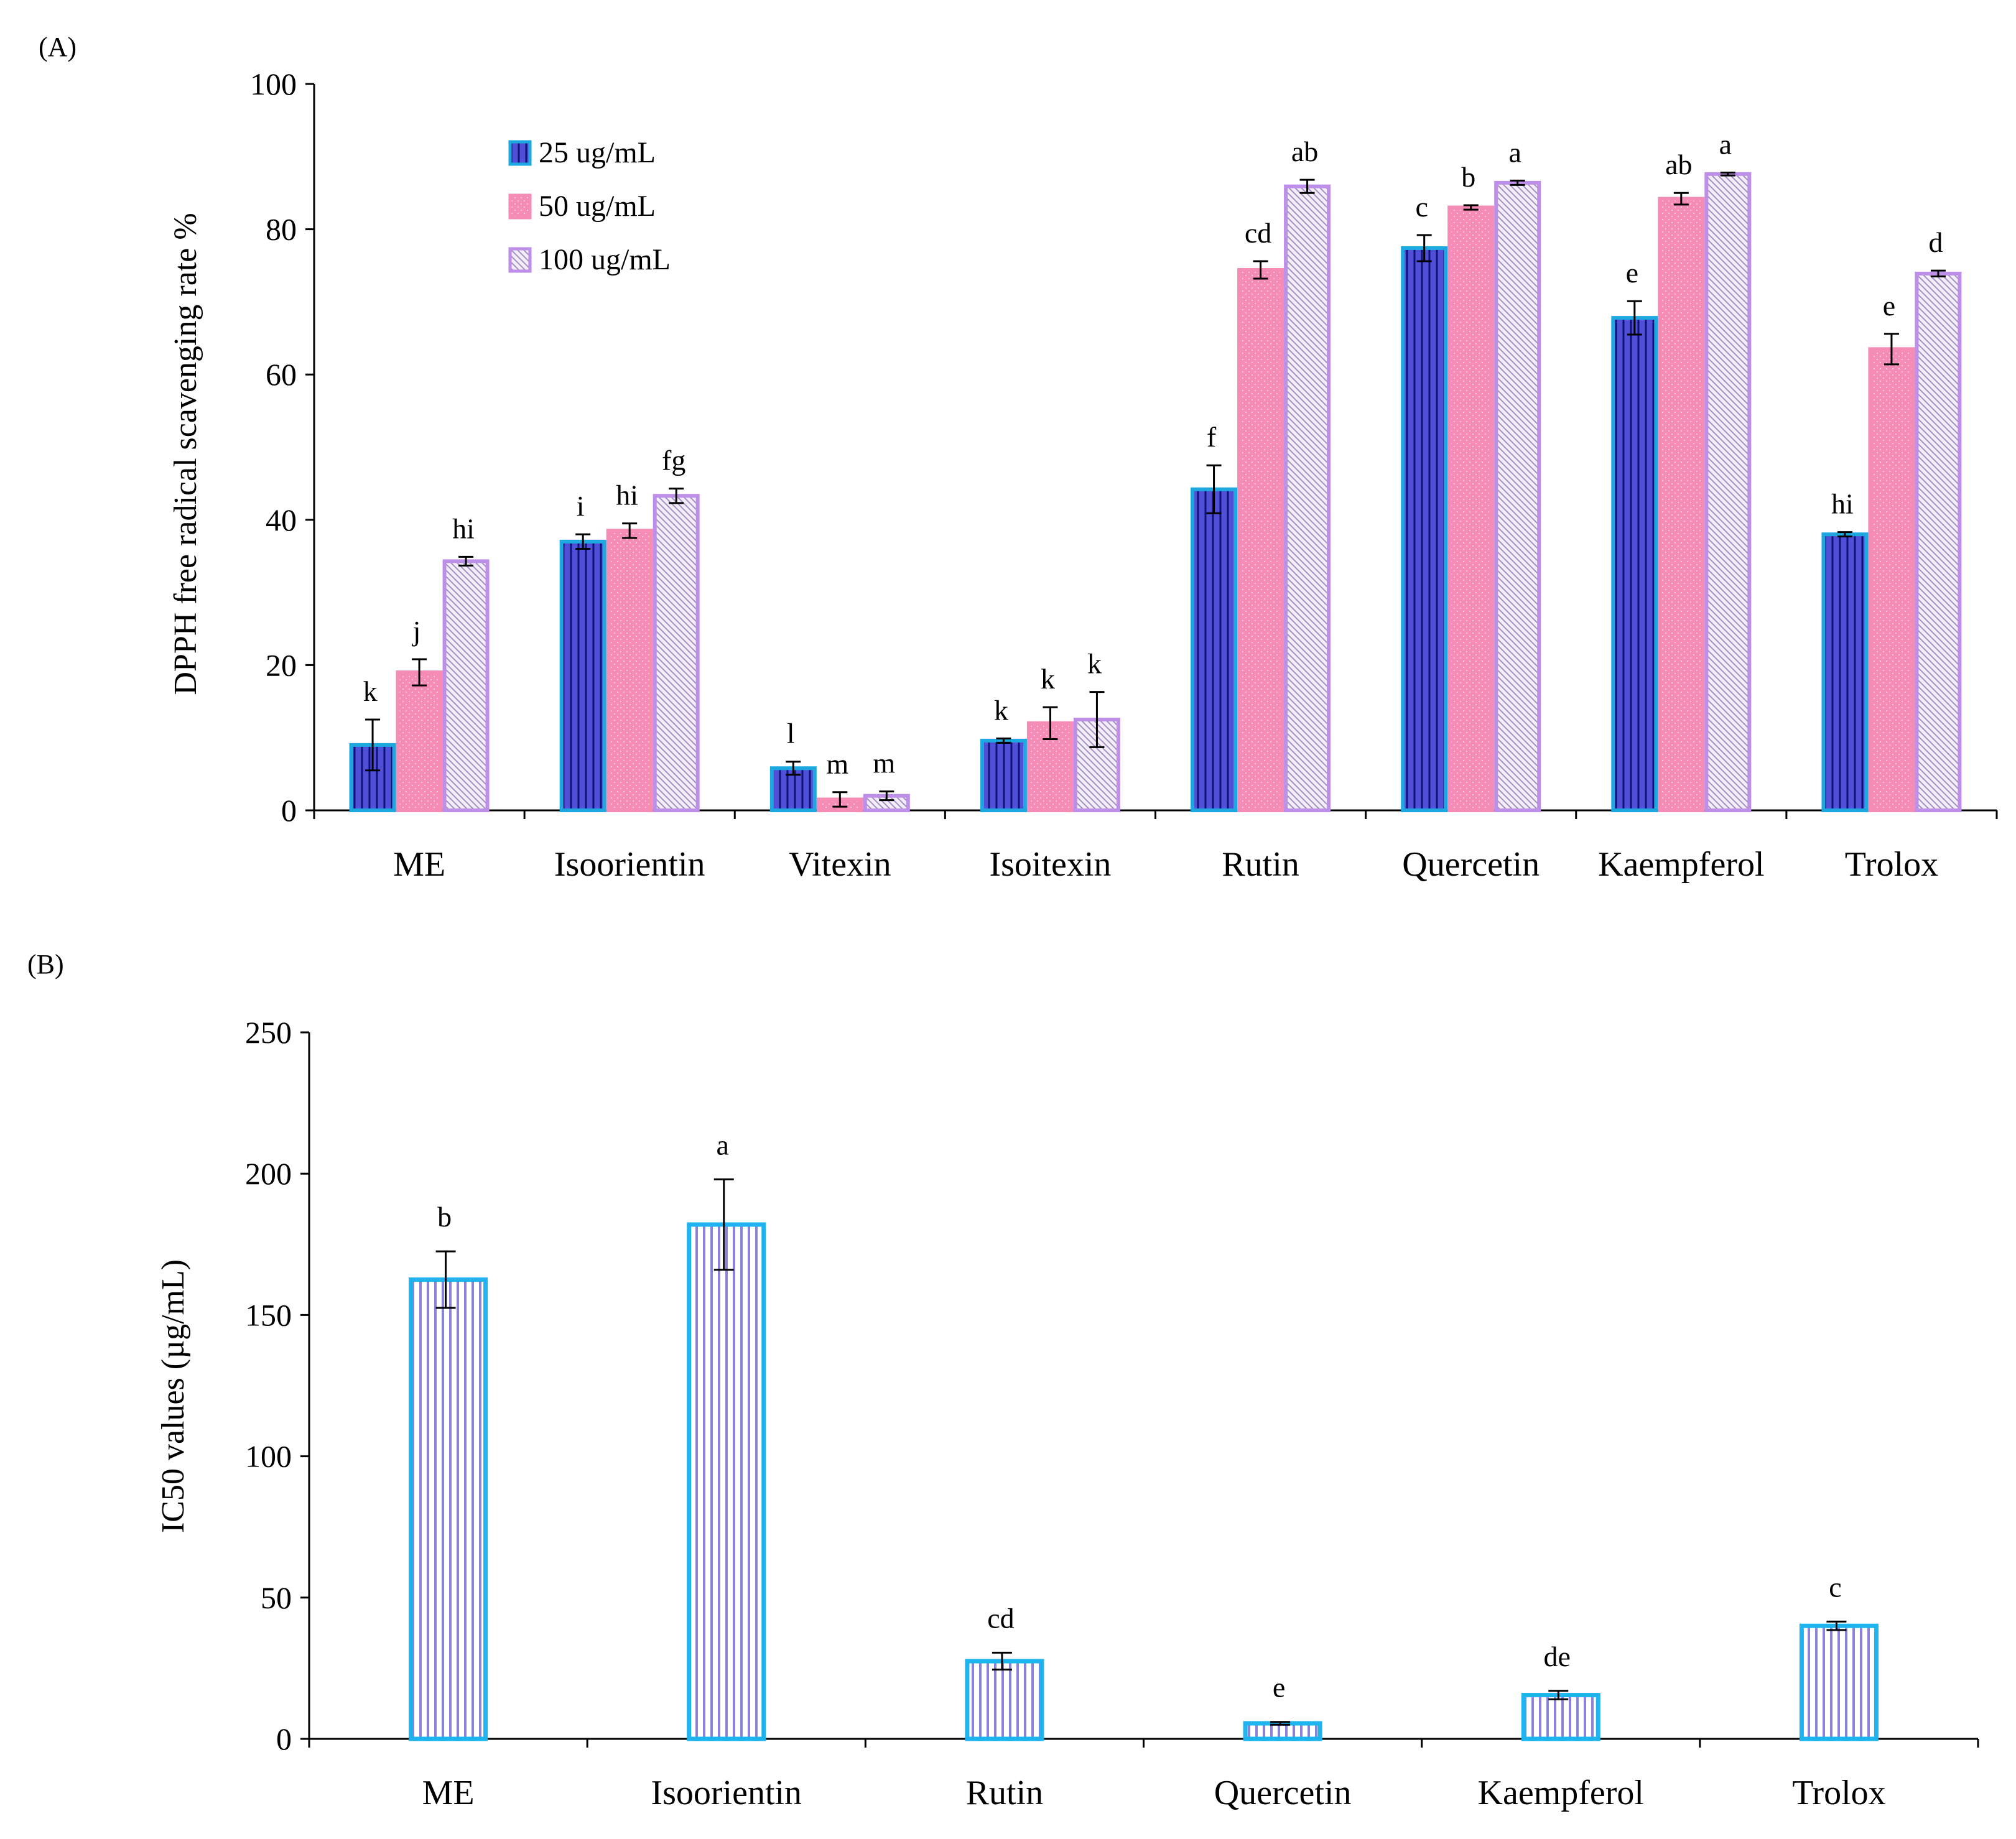 Image resolution: width=2016 pixels, height=1839 pixels. I want to click on significance-letter: de, so click(1557, 1656).